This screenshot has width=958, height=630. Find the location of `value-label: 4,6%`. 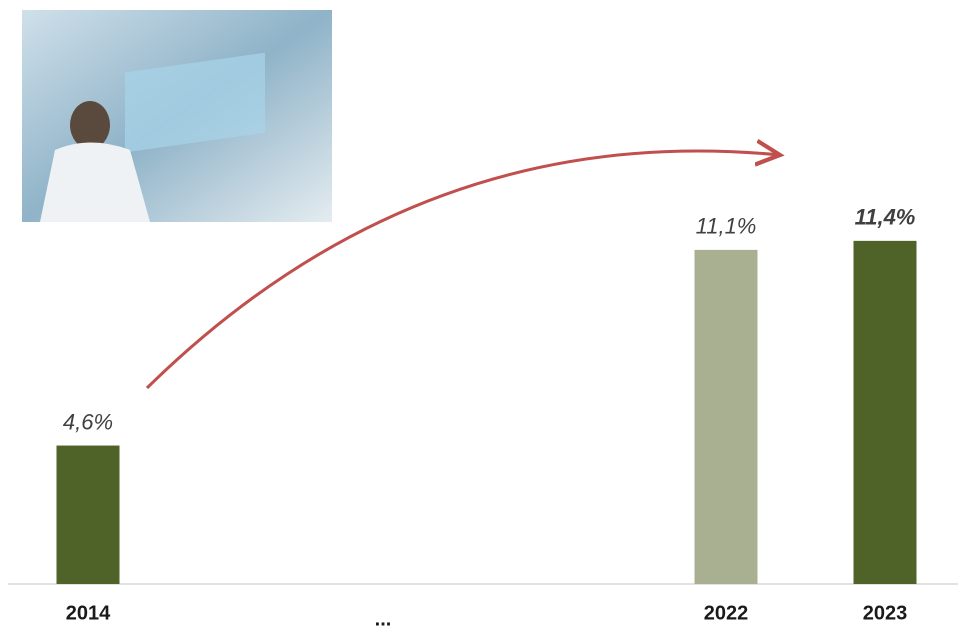

value-label: 4,6% is located at coordinates (88, 421).